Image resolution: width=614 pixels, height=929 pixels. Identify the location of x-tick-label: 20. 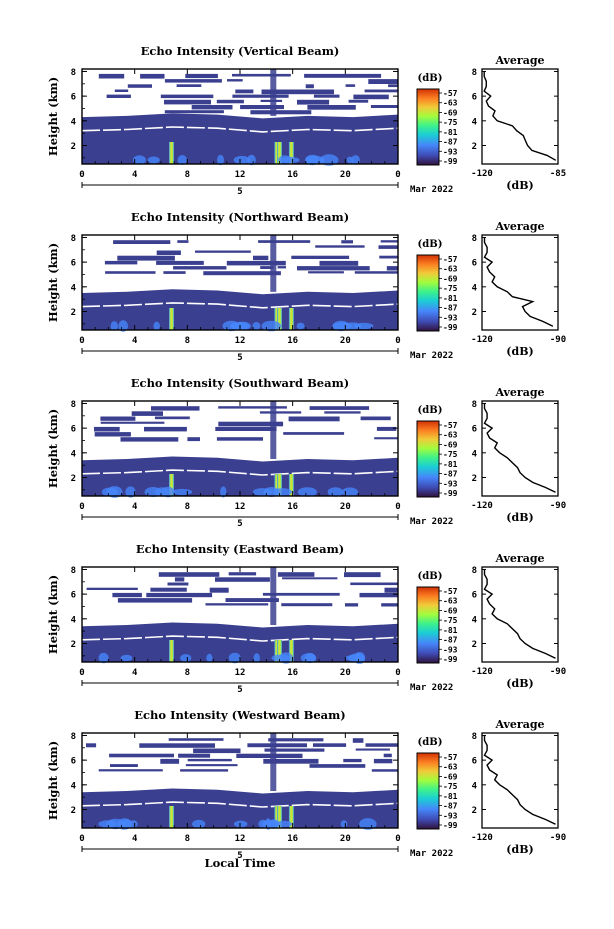
(345, 507).